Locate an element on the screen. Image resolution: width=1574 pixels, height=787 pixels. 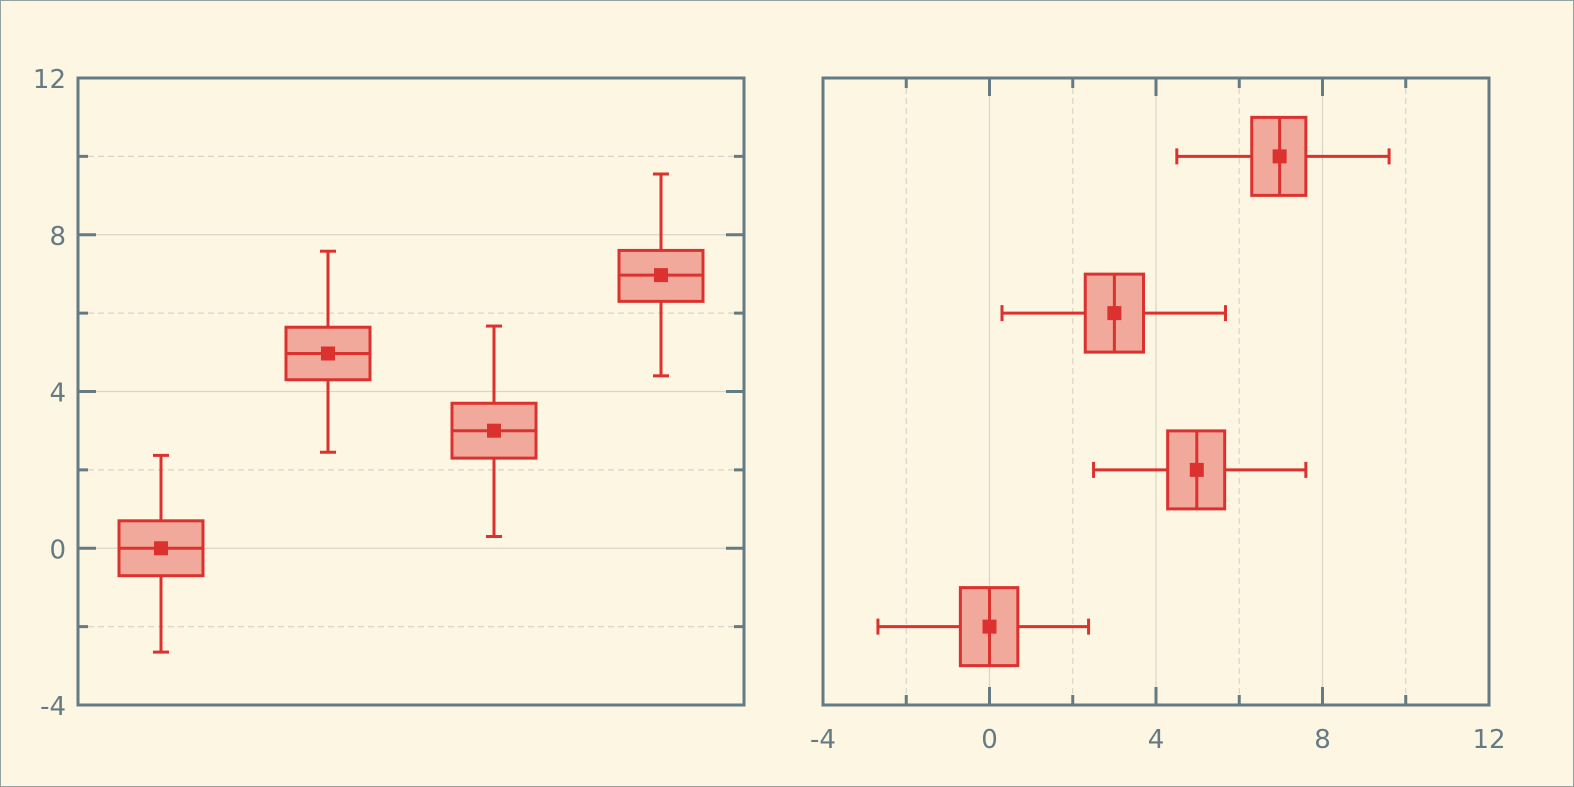
y-tick-label: 4 is located at coordinates (57, 394).